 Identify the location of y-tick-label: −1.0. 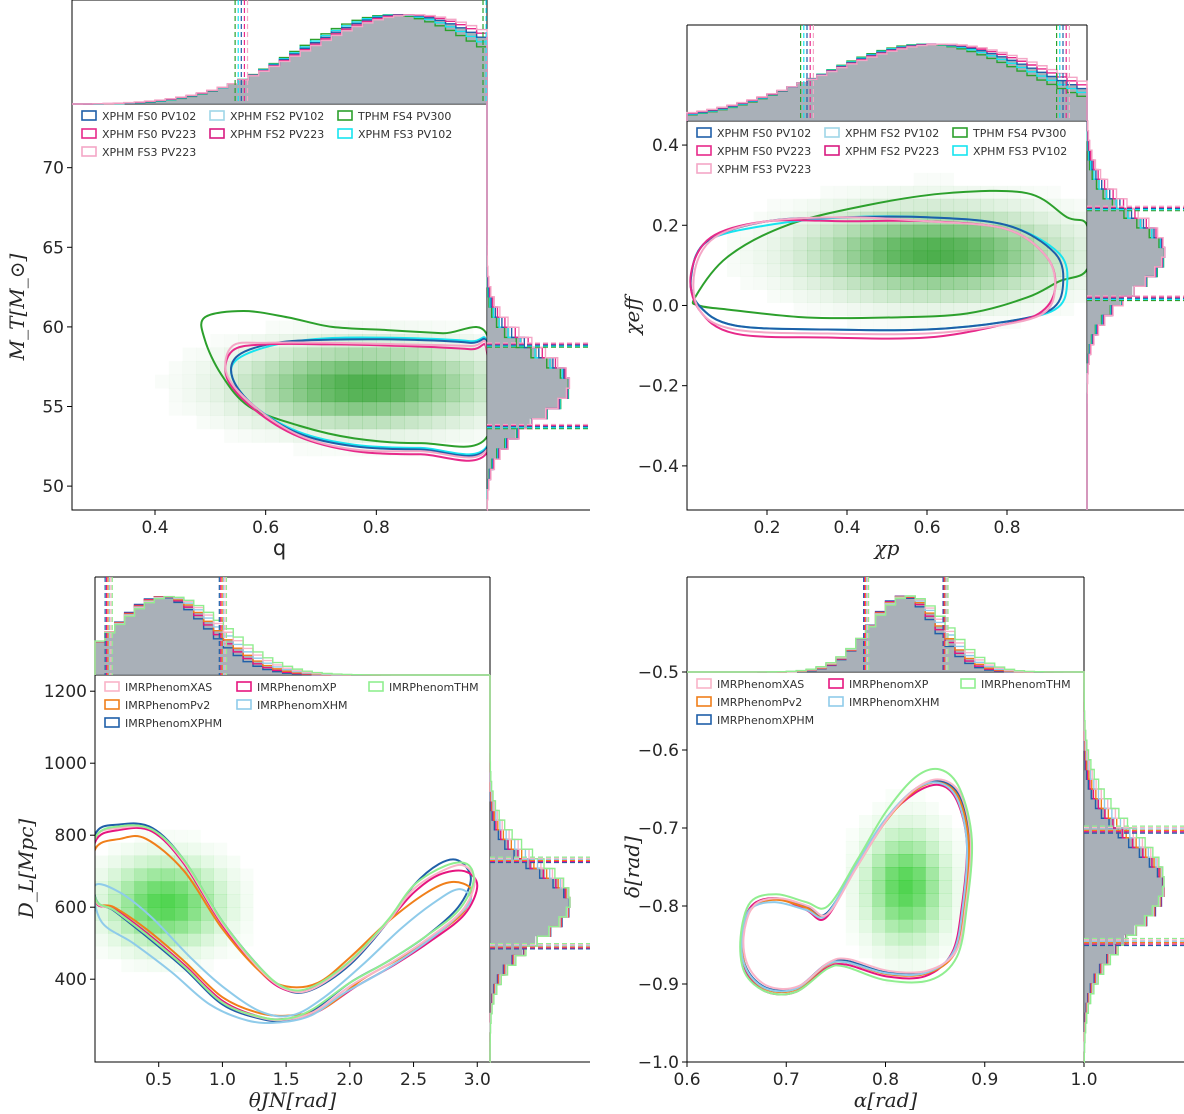
(658, 1063).